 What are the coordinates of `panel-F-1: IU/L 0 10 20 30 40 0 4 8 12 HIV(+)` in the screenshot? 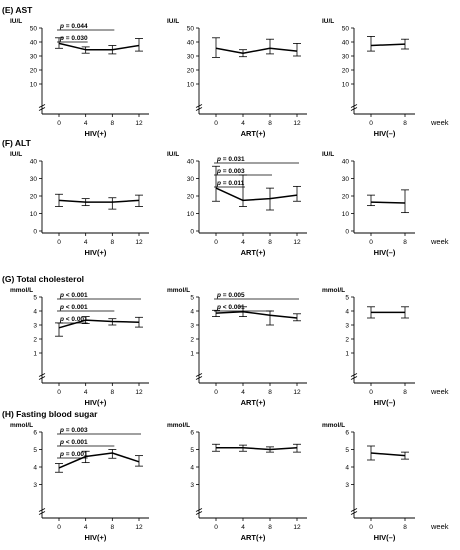 It's located at (79, 204).